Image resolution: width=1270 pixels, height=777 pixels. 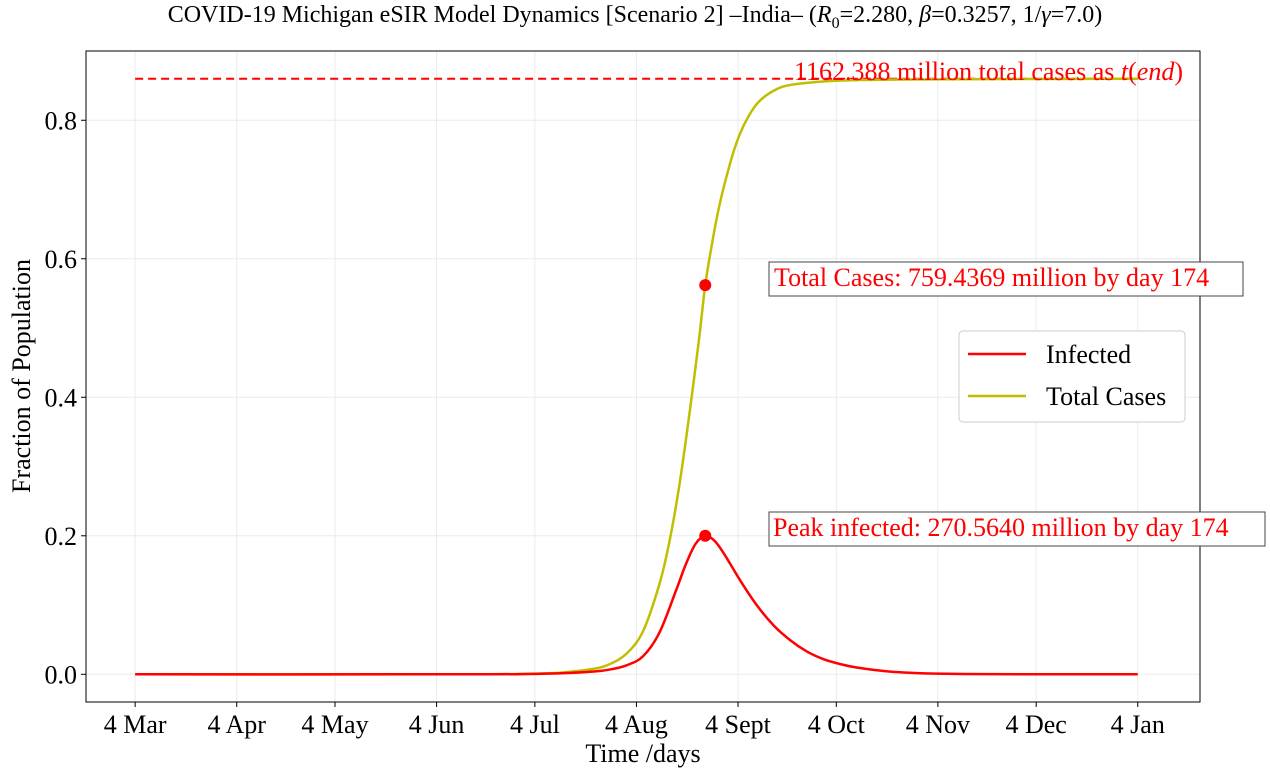 What do you see at coordinates (135, 724) in the screenshot?
I see `x-tick-label-0: 4 Mar` at bounding box center [135, 724].